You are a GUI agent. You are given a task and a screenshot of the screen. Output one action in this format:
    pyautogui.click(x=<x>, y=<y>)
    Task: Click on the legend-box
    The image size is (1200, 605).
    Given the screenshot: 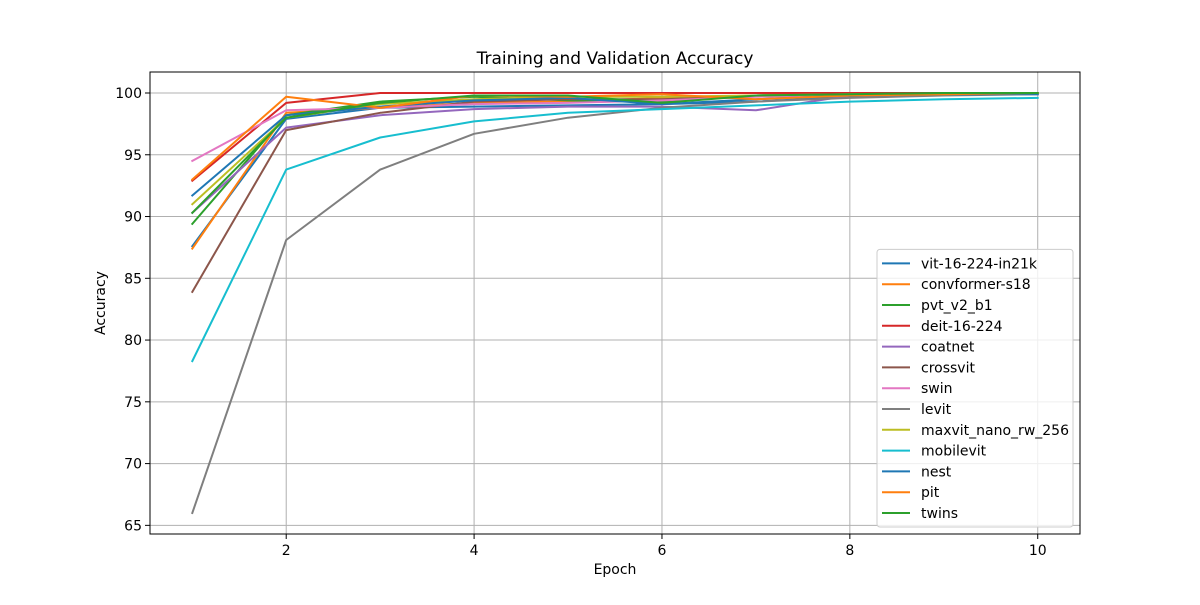 What is the action you would take?
    pyautogui.click(x=975, y=388)
    